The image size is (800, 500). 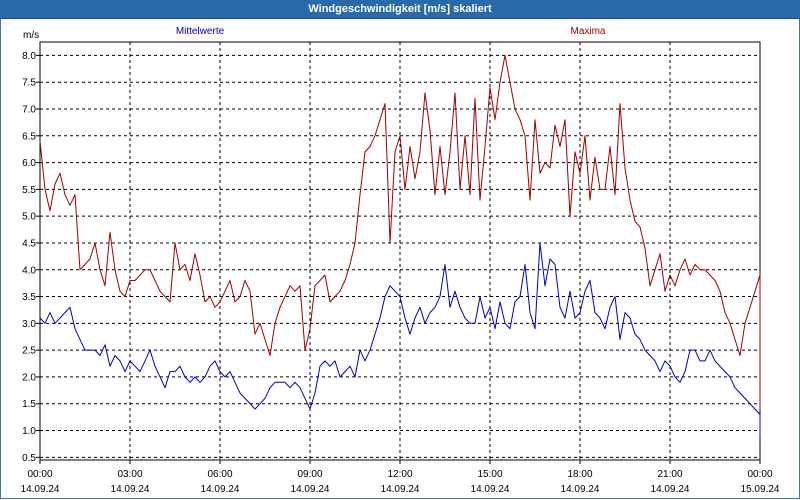 I want to click on chart-title: Windgeschwindigkeit [m/s] skaliert, so click(x=400, y=9).